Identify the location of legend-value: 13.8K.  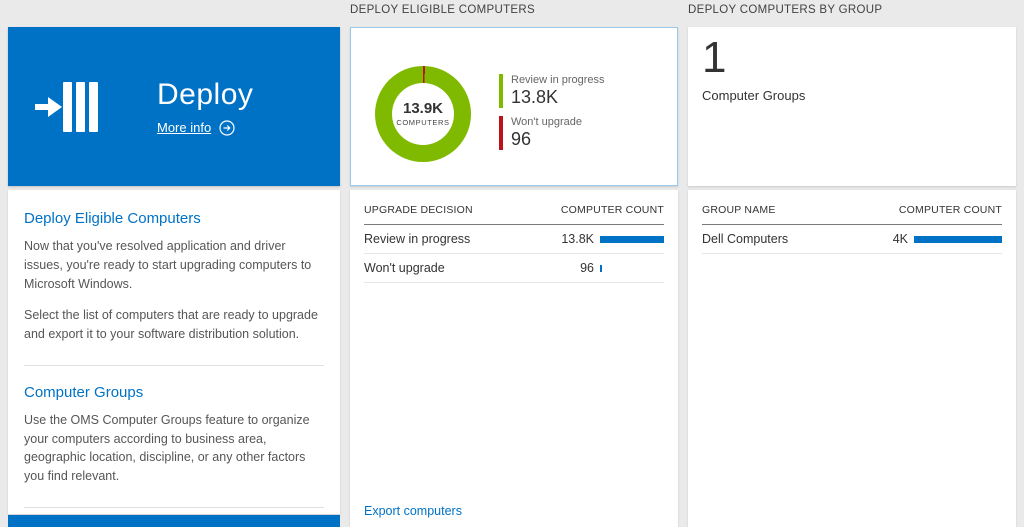
(535, 96).